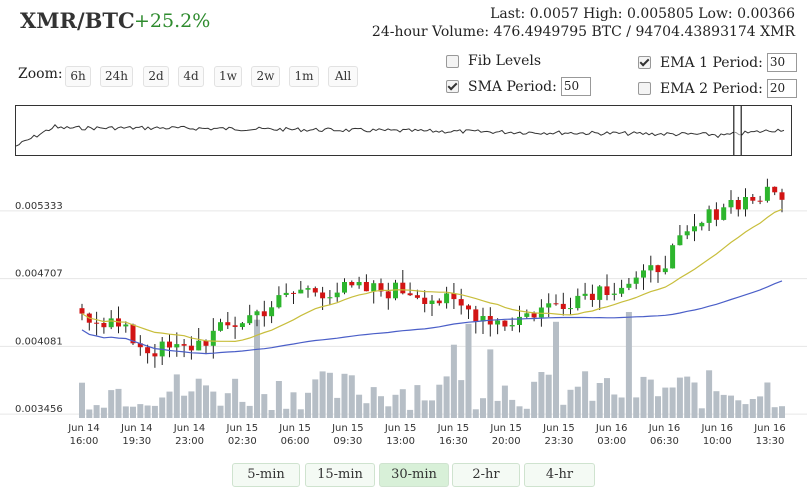  What do you see at coordinates (559, 475) in the screenshot?
I see `period-4hr-button: 4-hr` at bounding box center [559, 475].